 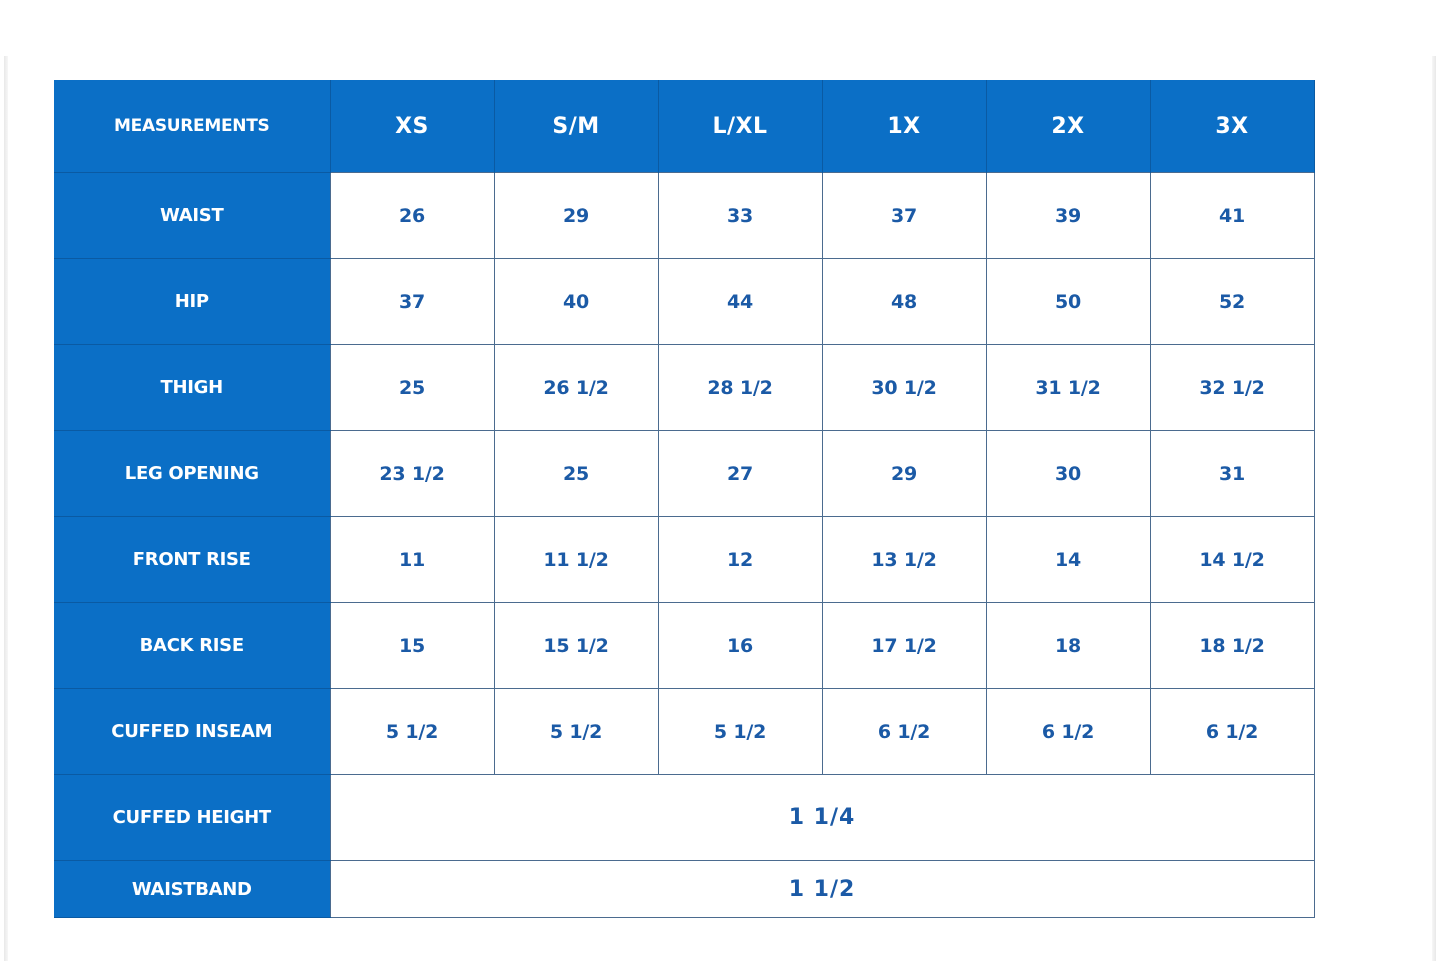 What do you see at coordinates (412, 645) in the screenshot?
I see `table-cell: 15` at bounding box center [412, 645].